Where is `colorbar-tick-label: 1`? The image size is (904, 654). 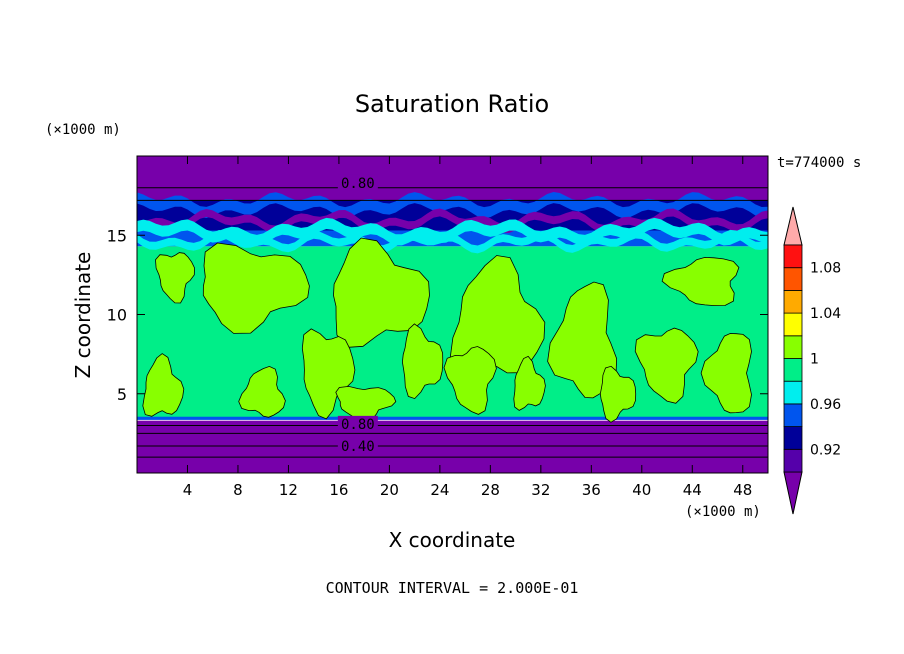
colorbar-tick-label: 1 is located at coordinates (814, 360).